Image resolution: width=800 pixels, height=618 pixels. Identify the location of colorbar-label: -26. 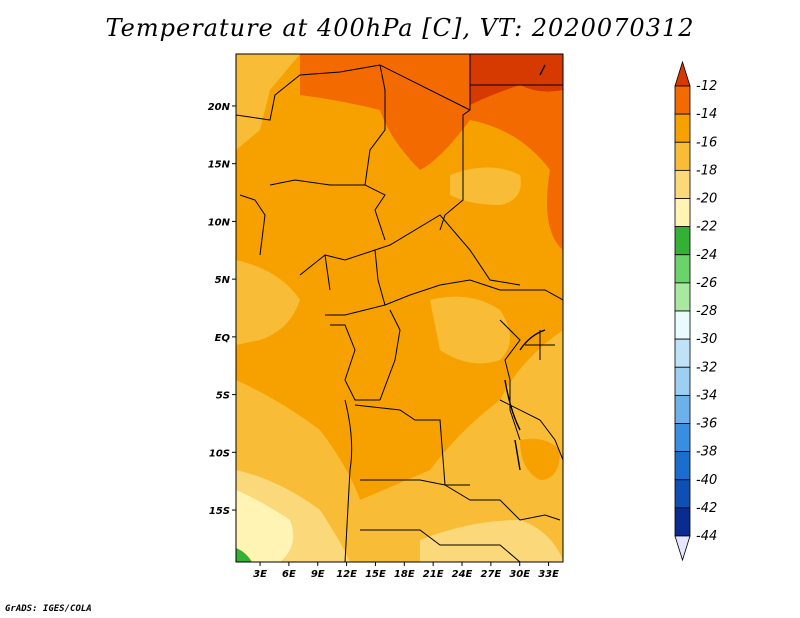
(706, 283).